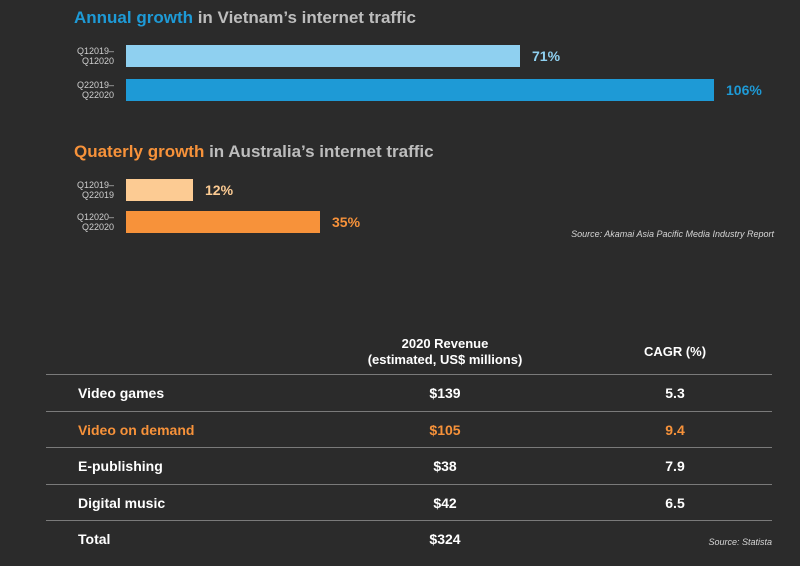 The image size is (800, 566). I want to click on category-cell: Digital music, so click(122, 502).